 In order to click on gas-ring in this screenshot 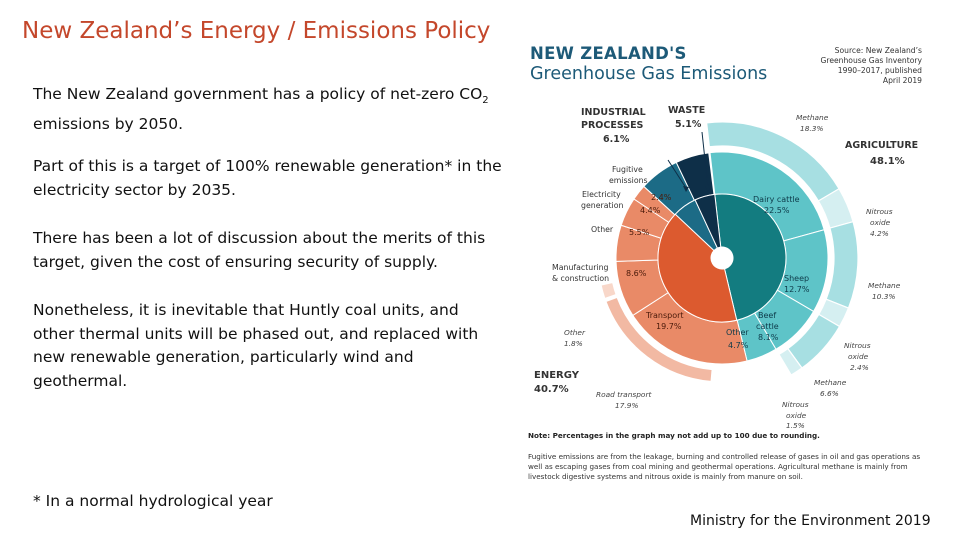, I will do `click(729, 252)`.